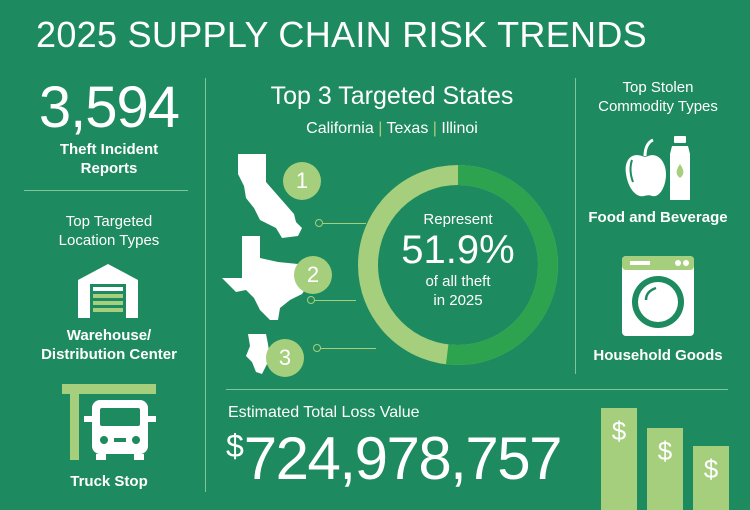 The image size is (750, 510). I want to click on states-heading: Top 3 Targeted States, so click(392, 96).